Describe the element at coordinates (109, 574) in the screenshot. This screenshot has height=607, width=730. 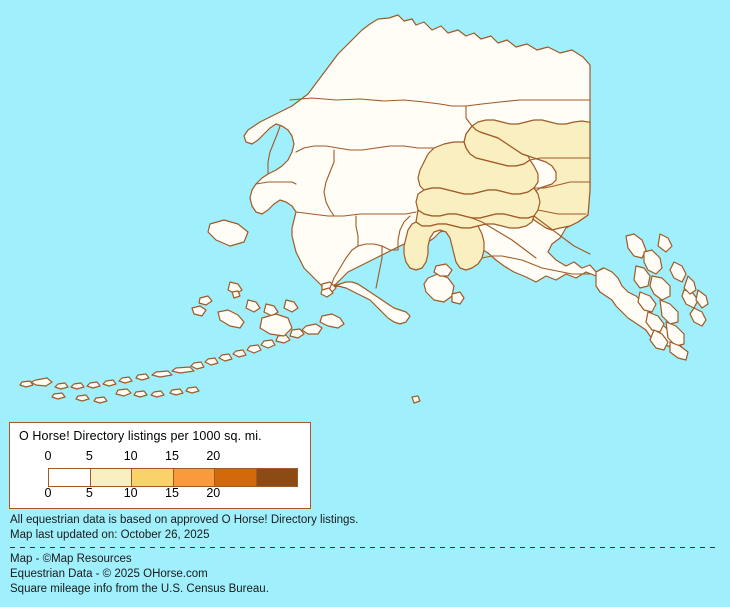
I see `footnote-data-credit: Equestrian Data - © 2025 OHorse.com` at that location.